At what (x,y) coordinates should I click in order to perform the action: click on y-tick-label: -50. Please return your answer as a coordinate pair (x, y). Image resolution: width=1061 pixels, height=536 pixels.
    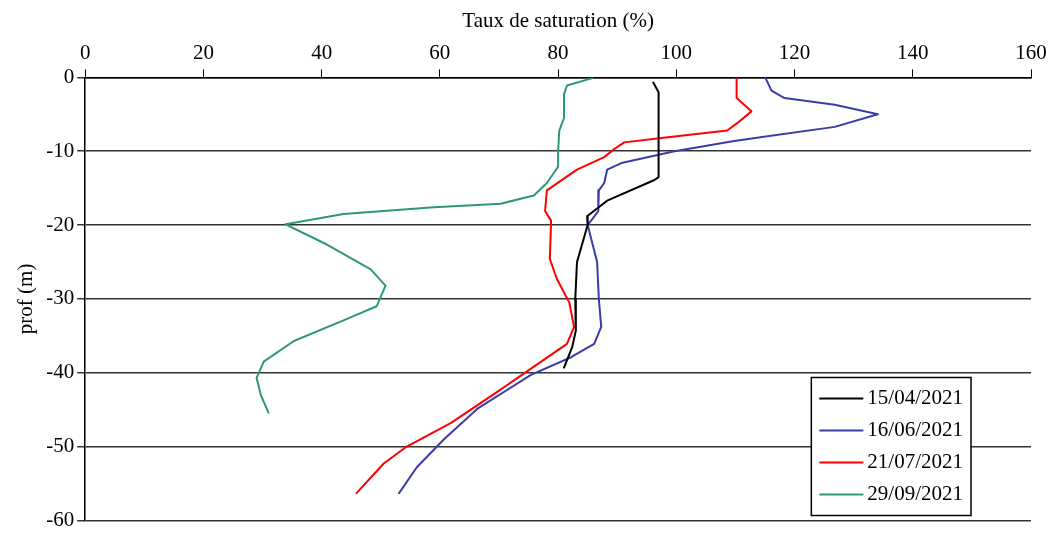
    Looking at the image, I should click on (60, 445).